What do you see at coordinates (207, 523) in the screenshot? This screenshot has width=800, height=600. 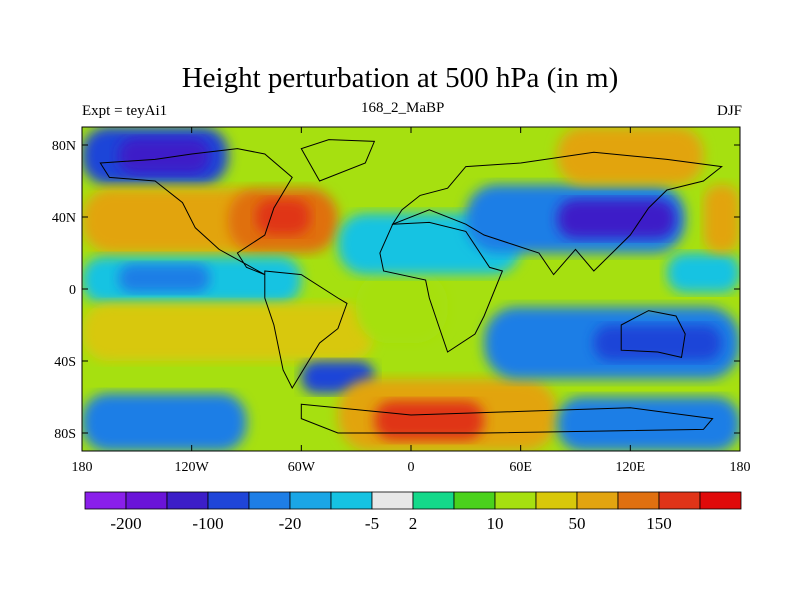 I see `colorbar-label: -100` at bounding box center [207, 523].